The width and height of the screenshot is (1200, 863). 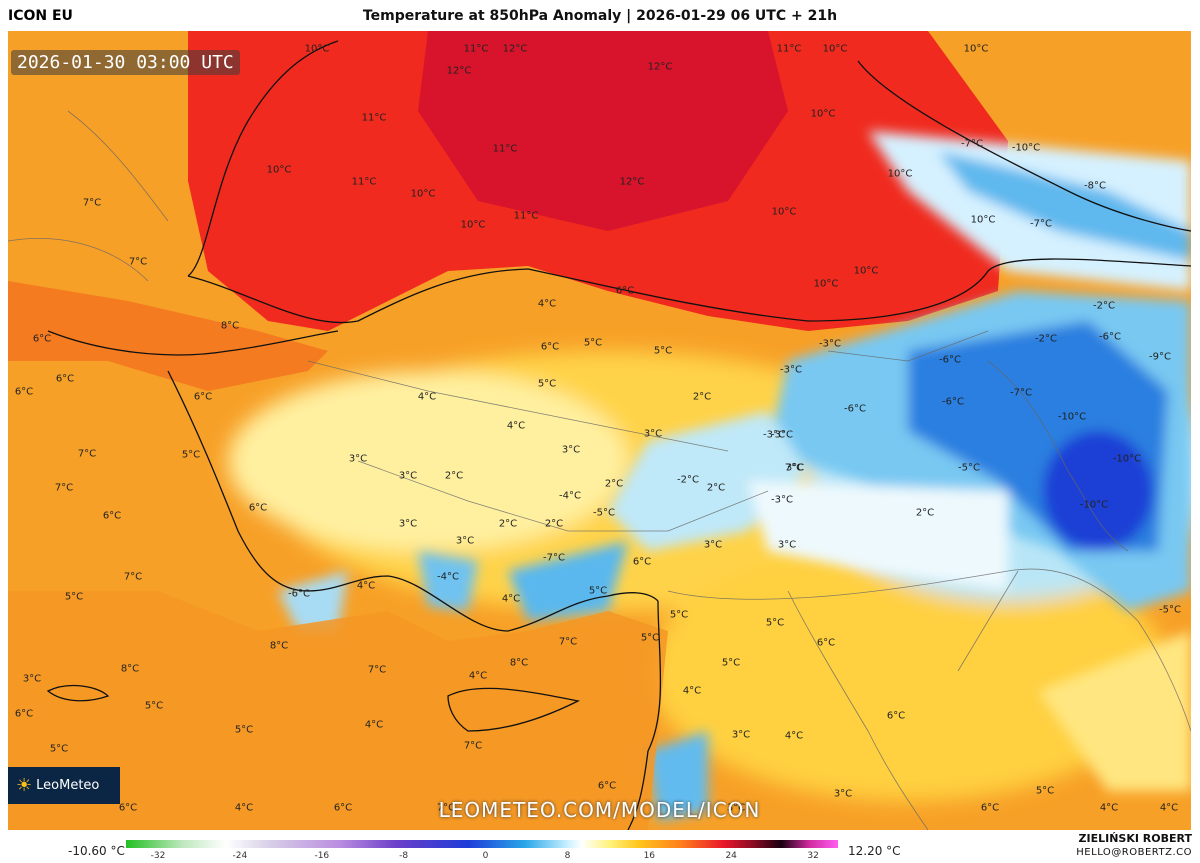 I want to click on scale-tick: -32, so click(x=158, y=856).